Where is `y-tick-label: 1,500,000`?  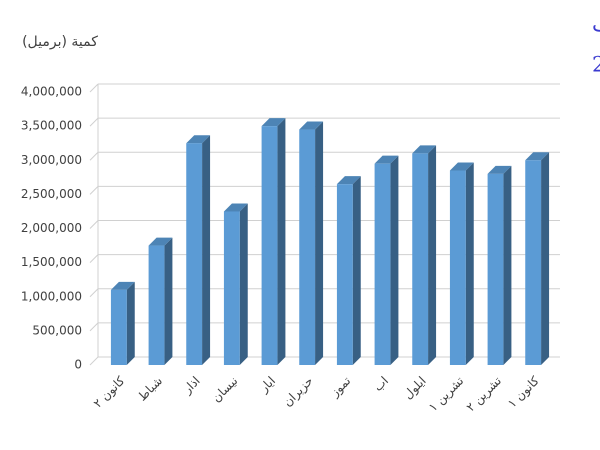
y-tick-label: 1,500,000 is located at coordinates (51, 262).